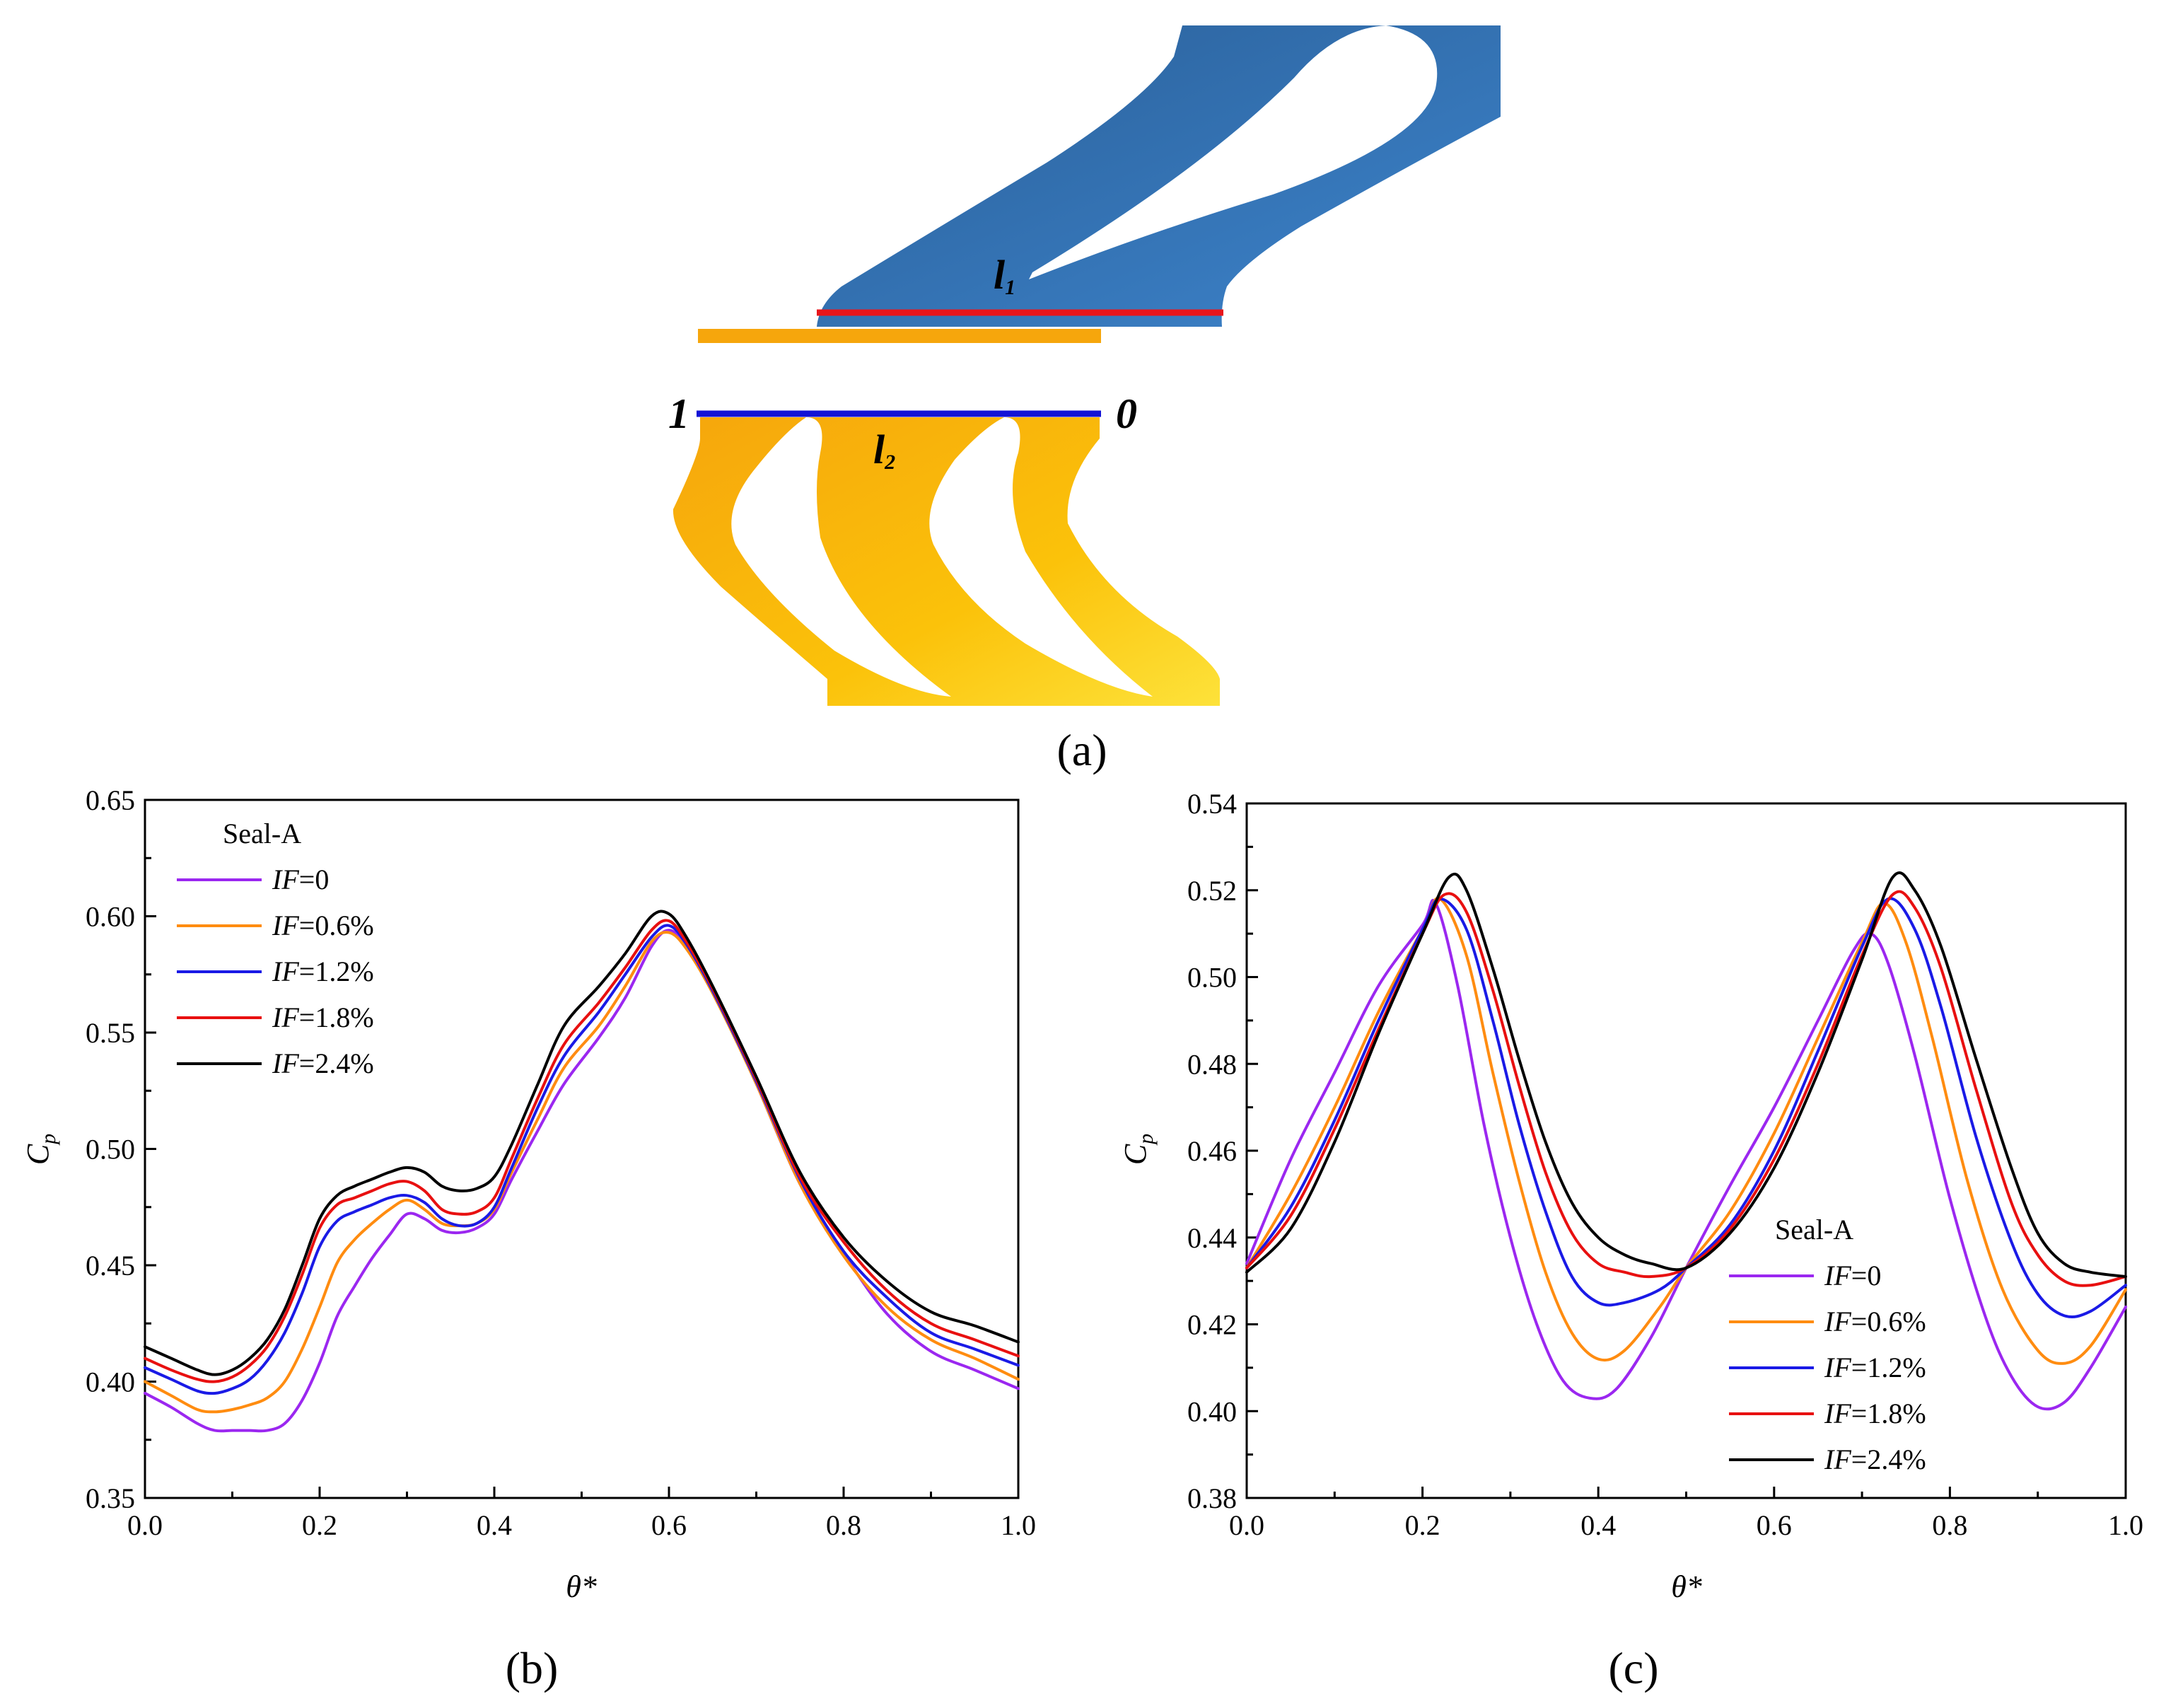  Describe the element at coordinates (1126, 413) in the screenshot. I see `label-end-right: 0` at that location.